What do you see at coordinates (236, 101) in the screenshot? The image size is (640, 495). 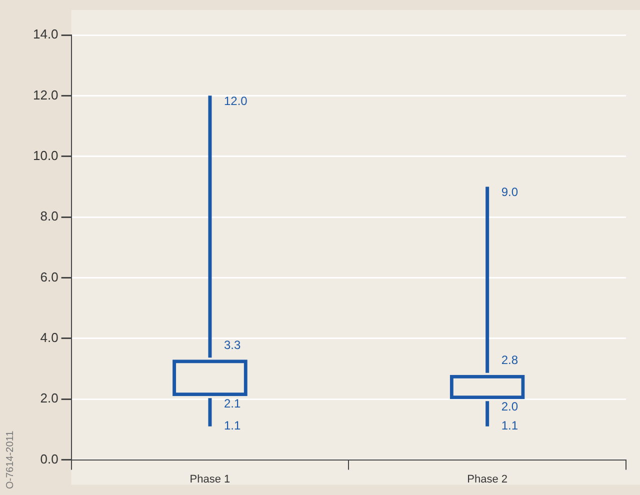 I see `annotation: 12.0` at bounding box center [236, 101].